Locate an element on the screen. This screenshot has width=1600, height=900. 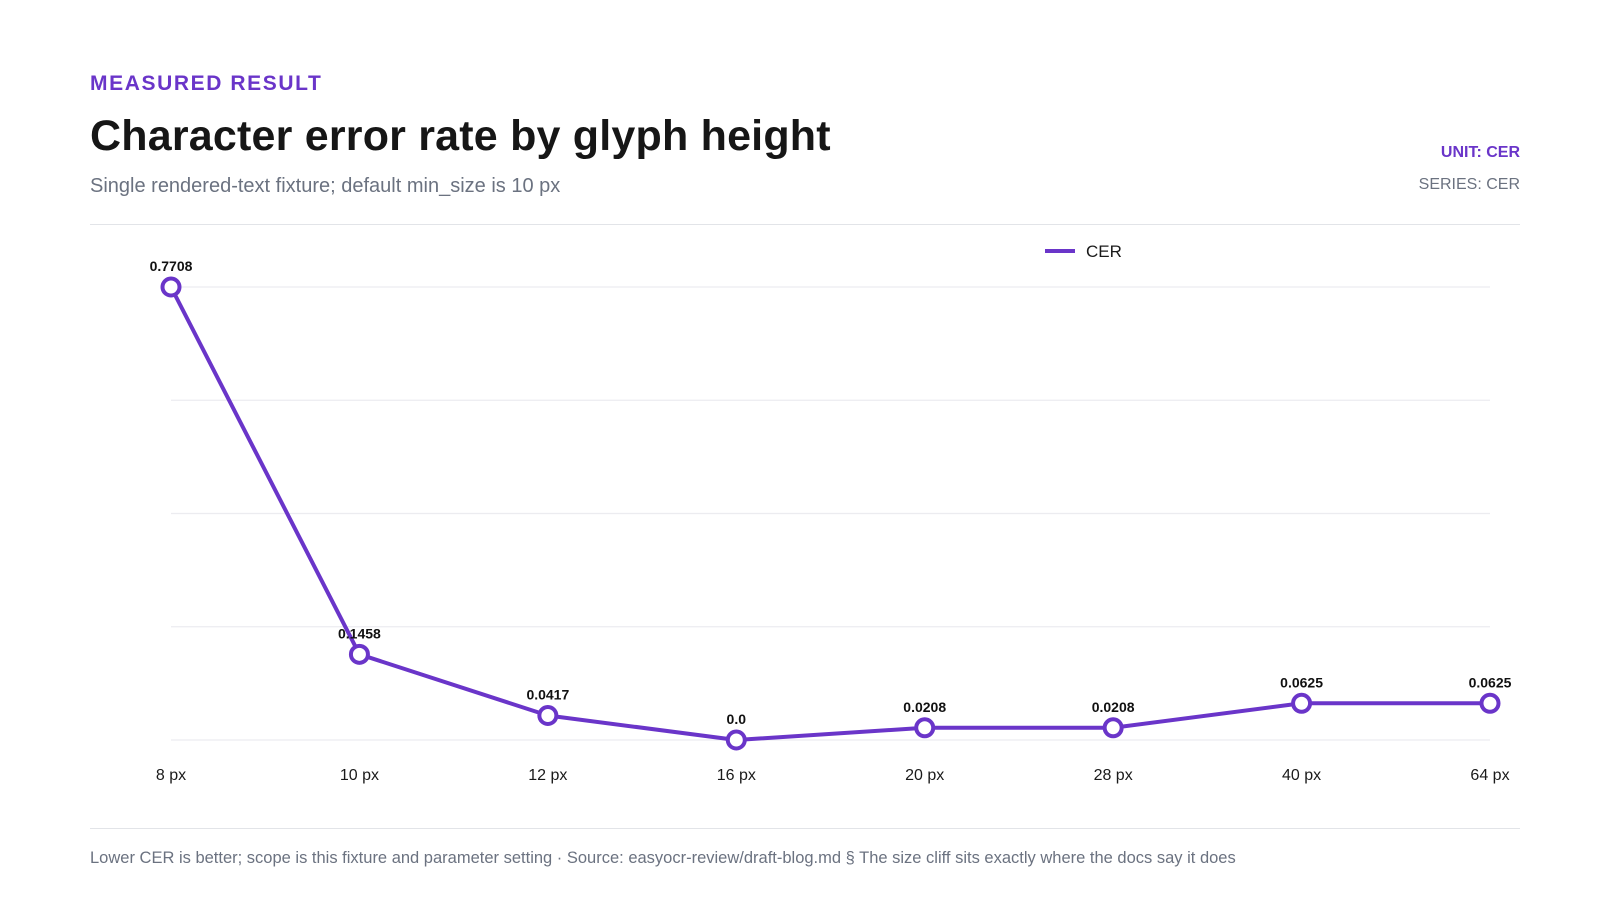
legend-label: CER is located at coordinates (1104, 251).